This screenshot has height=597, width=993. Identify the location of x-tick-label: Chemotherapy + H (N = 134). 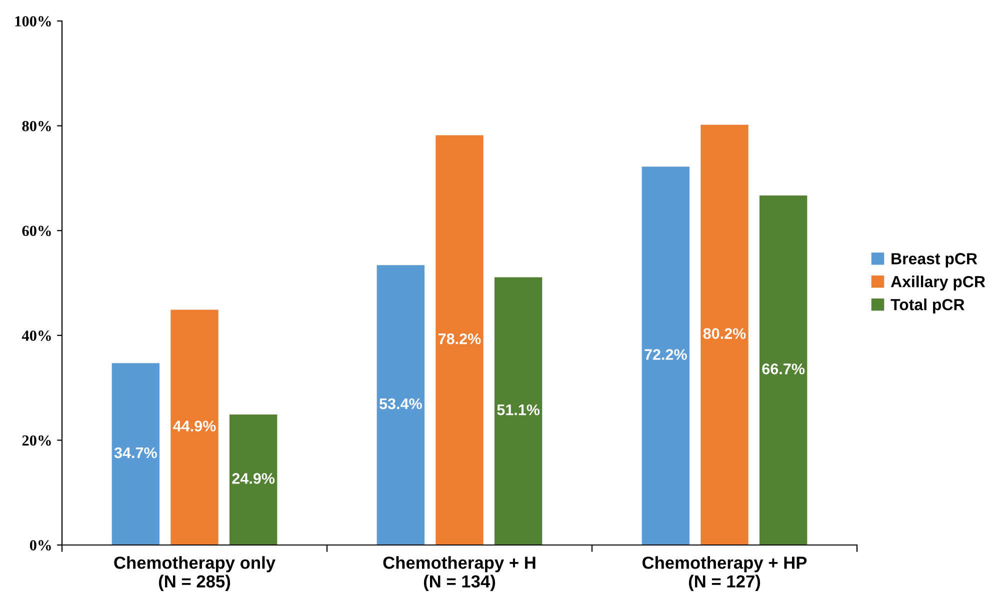
(459, 573).